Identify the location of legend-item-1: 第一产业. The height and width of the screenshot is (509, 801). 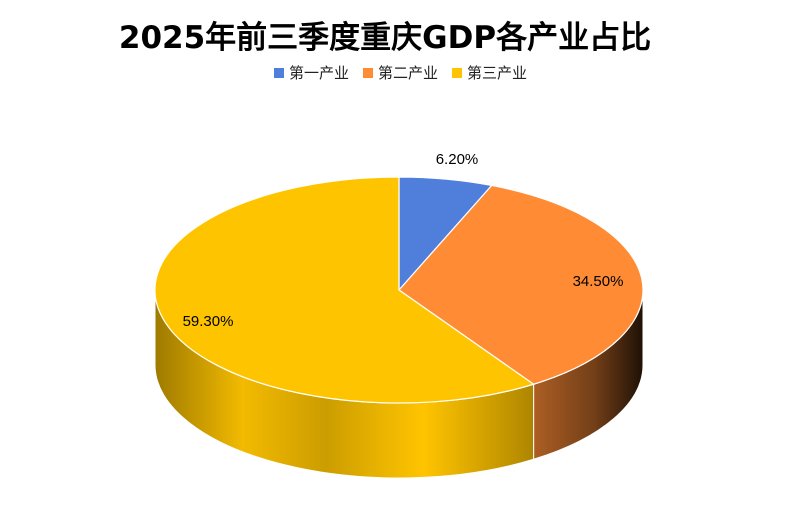
(311, 72).